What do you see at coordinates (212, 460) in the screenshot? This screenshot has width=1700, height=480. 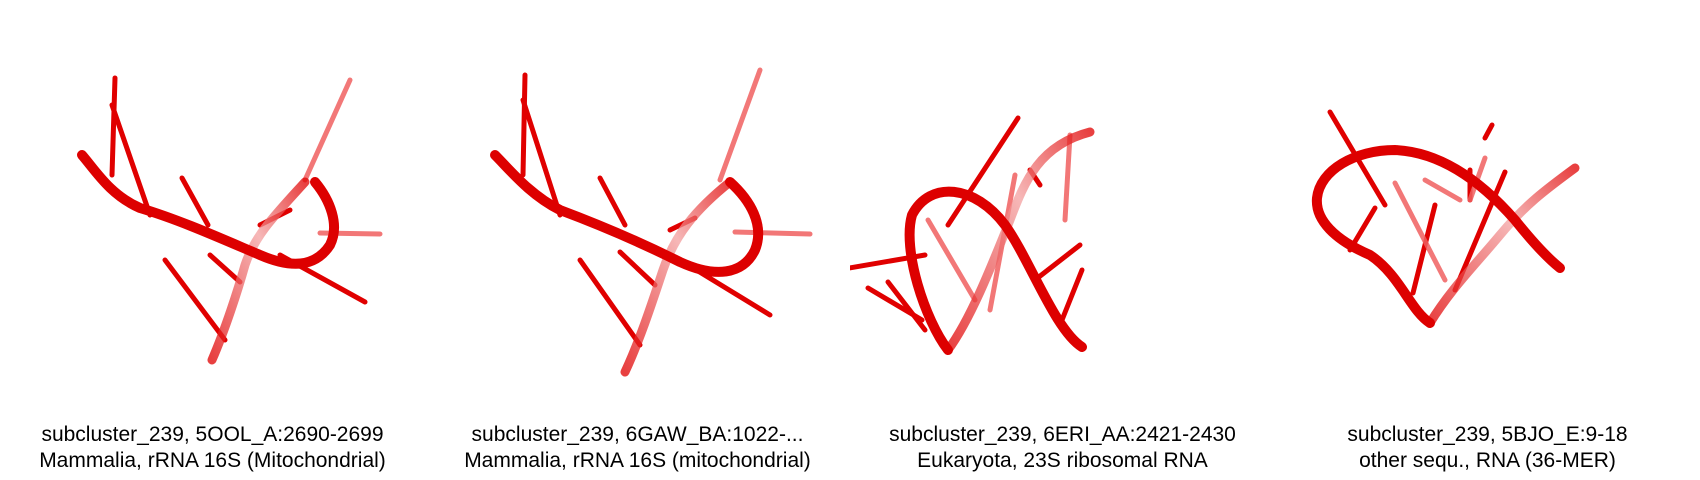 I see `caption-1-line-2: Mammalia, rRNA 16S (Mitochondrial)` at bounding box center [212, 460].